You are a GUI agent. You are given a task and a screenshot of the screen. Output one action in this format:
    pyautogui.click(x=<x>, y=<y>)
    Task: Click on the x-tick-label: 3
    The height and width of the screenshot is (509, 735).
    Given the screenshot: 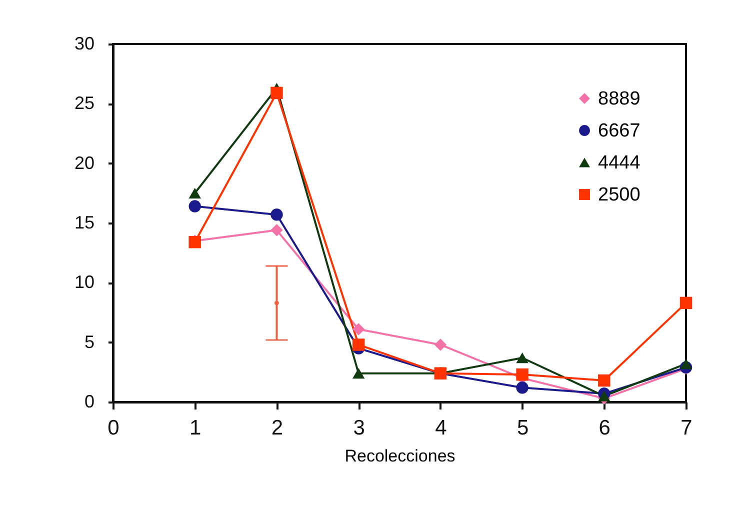 What is the action you would take?
    pyautogui.click(x=359, y=428)
    